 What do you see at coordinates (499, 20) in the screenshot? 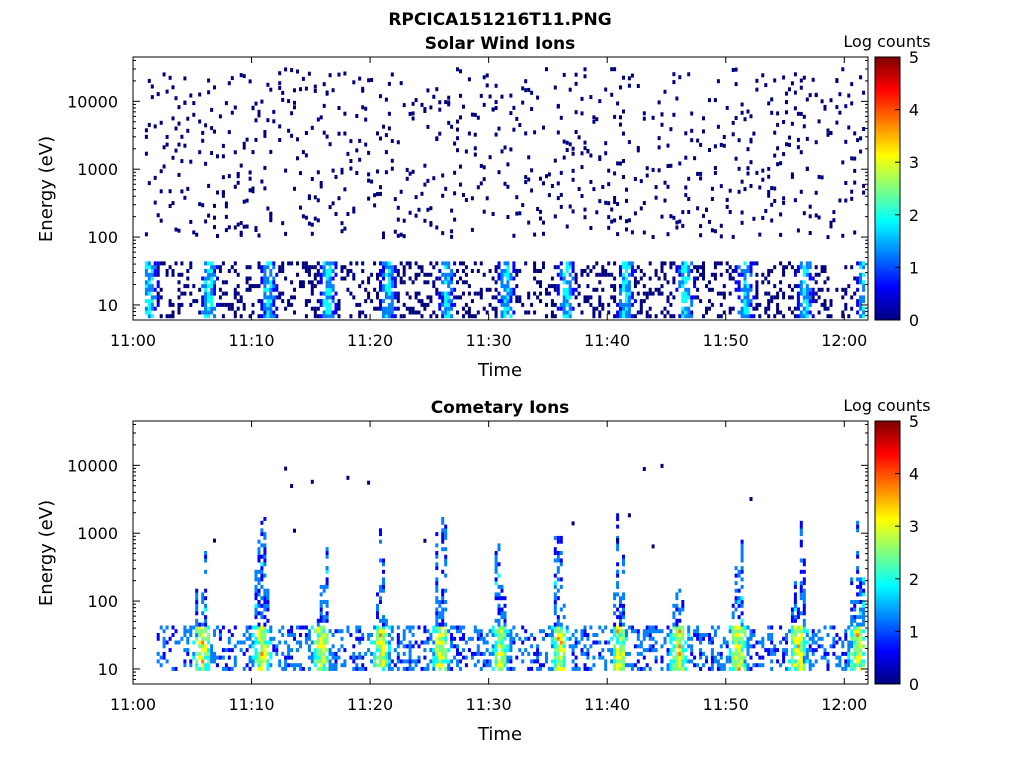
I see `figure-title: RPCICA151216T11.PNG` at bounding box center [499, 20].